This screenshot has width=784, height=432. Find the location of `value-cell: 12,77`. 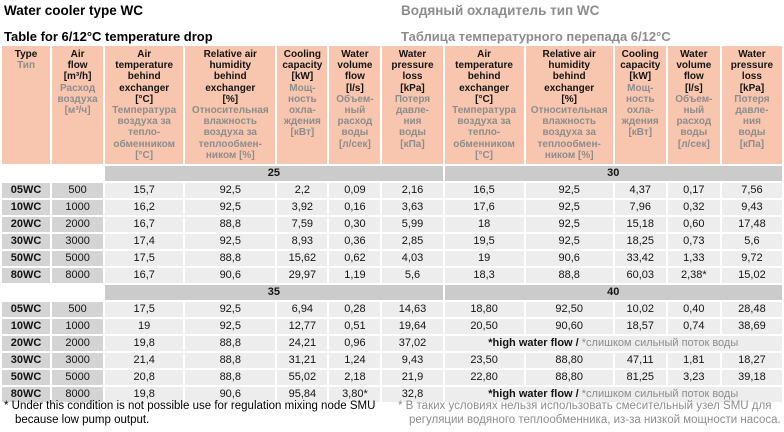

value-cell: 12,77 is located at coordinates (302, 326).